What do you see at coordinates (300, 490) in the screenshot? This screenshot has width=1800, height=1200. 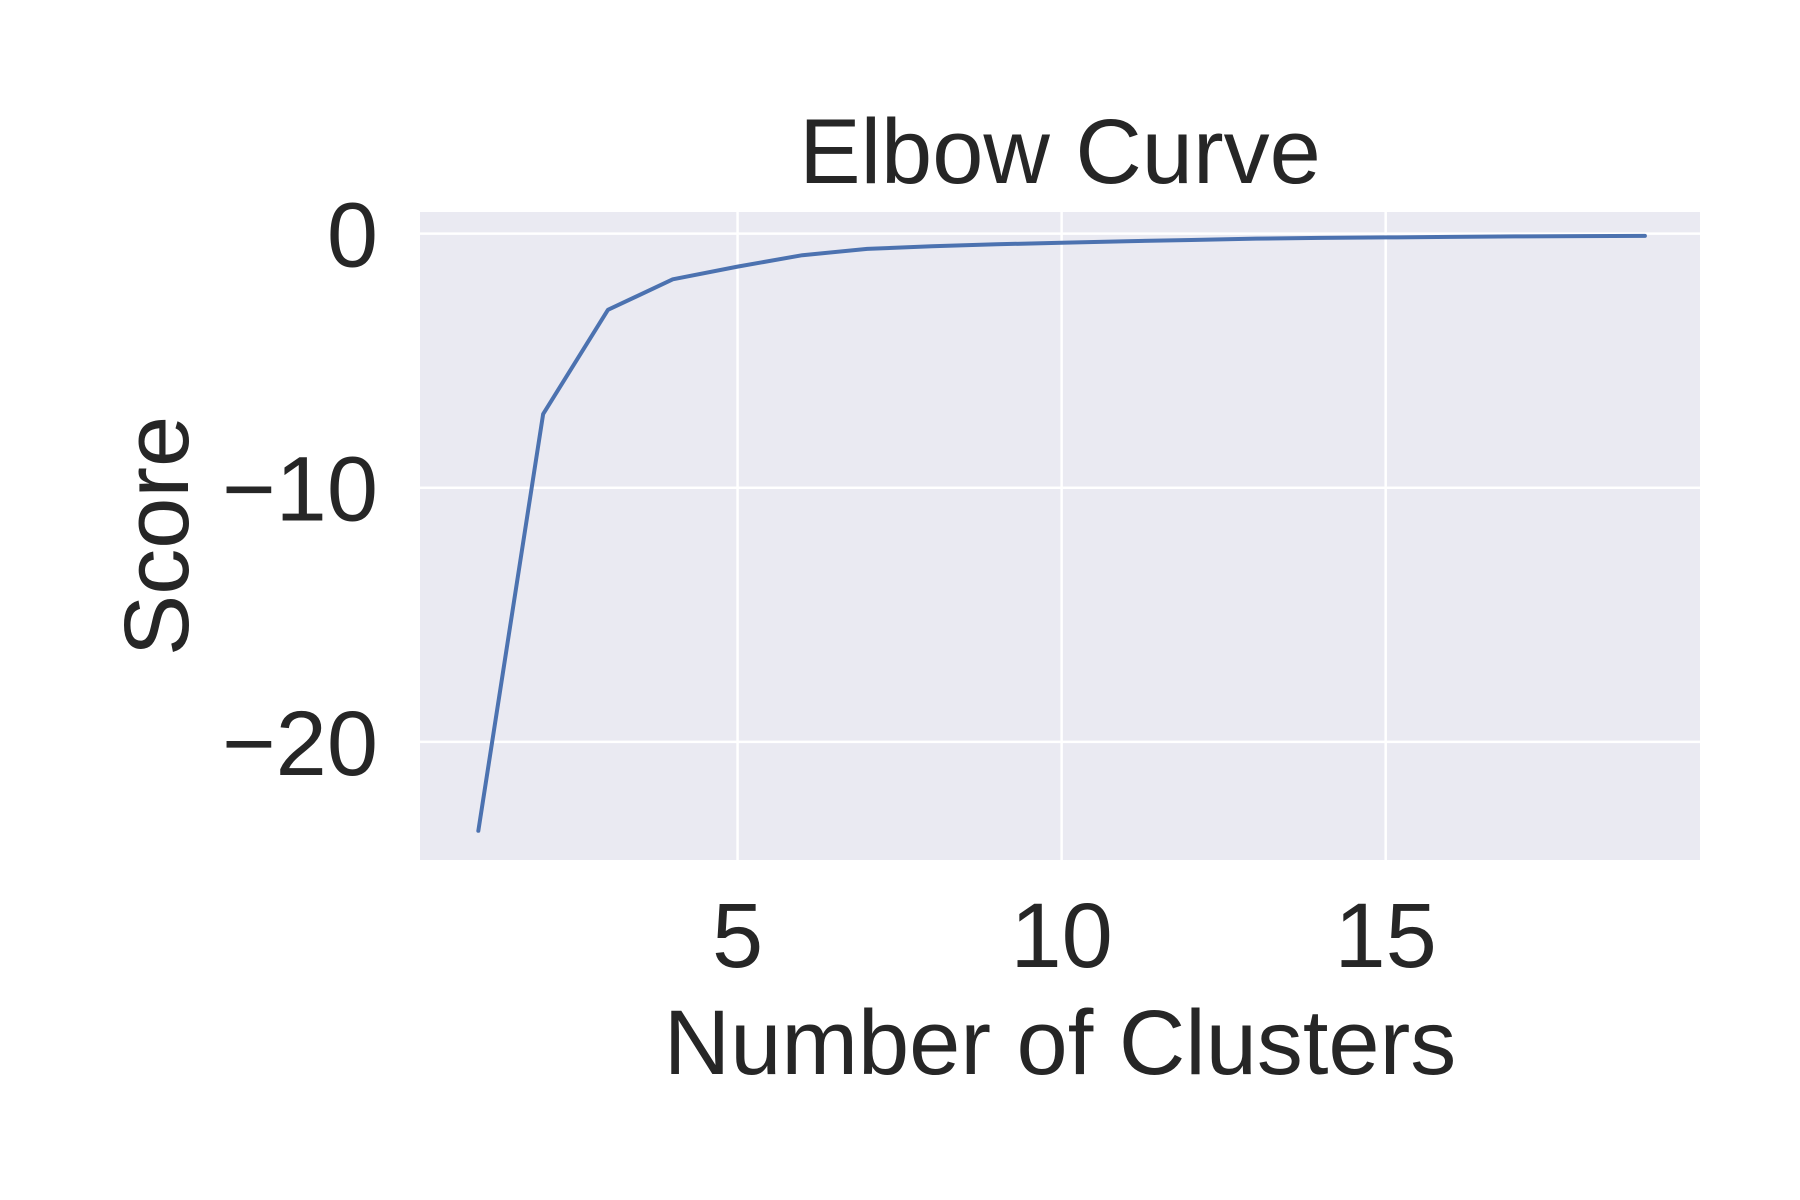 I see `y-tick-label: −10` at bounding box center [300, 490].